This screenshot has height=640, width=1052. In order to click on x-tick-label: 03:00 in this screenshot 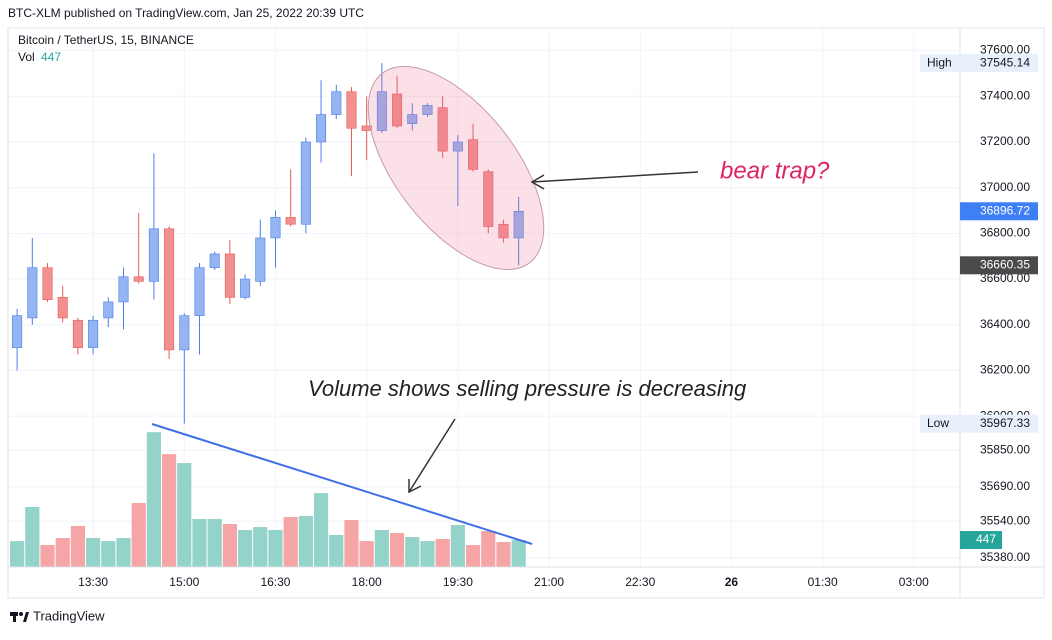, I will do `click(914, 582)`.